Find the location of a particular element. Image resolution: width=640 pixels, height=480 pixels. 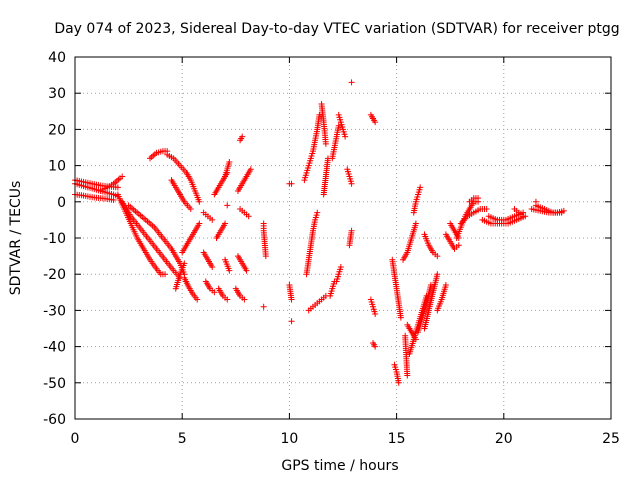

y-tick-label: -50 is located at coordinates (54, 384).